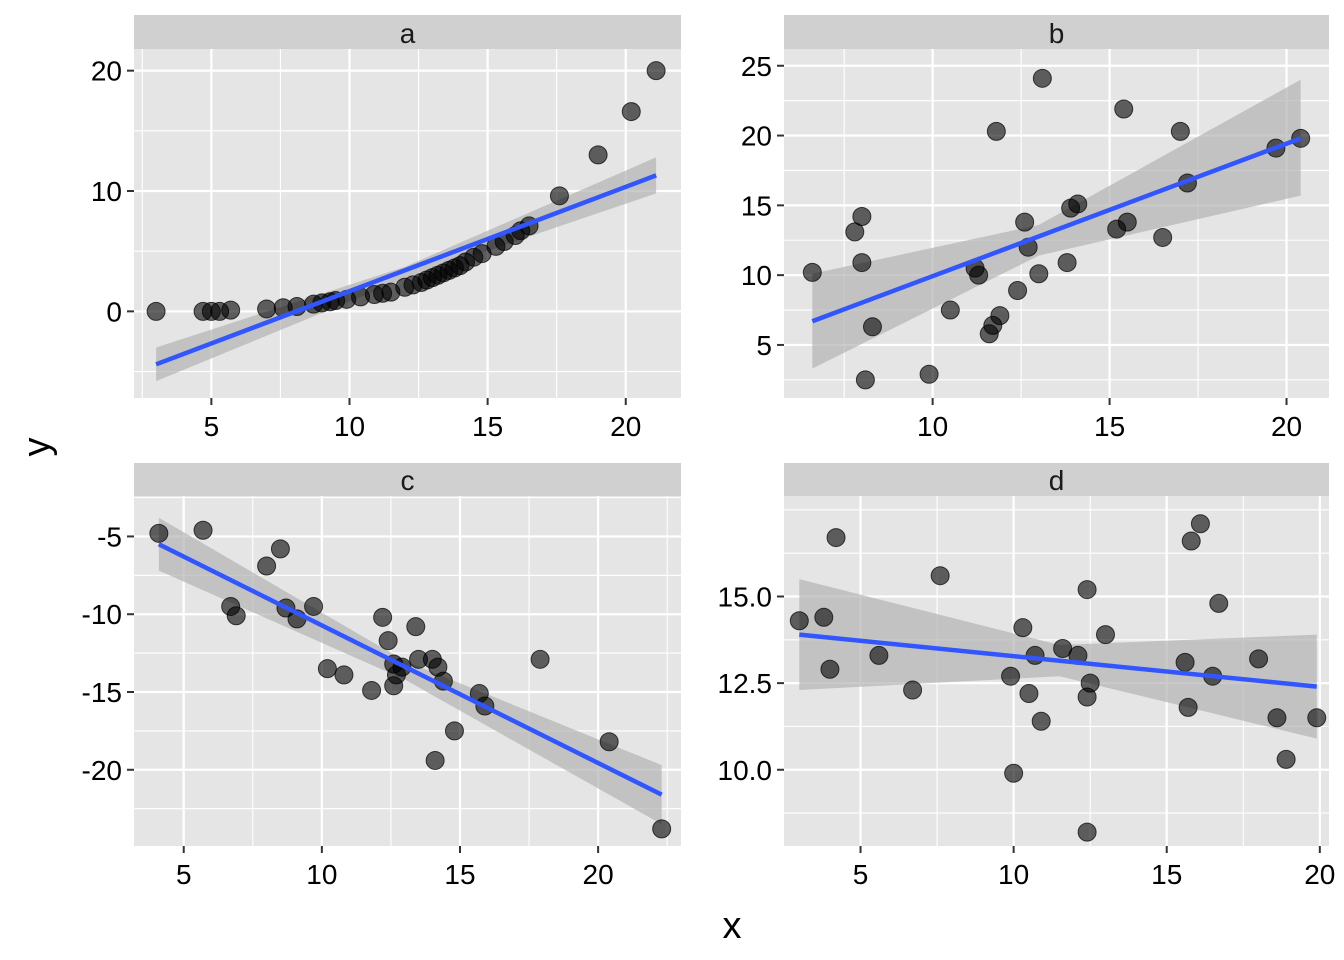 The height and width of the screenshot is (960, 1344). I want to click on facet-strip-label: b, so click(1057, 33).